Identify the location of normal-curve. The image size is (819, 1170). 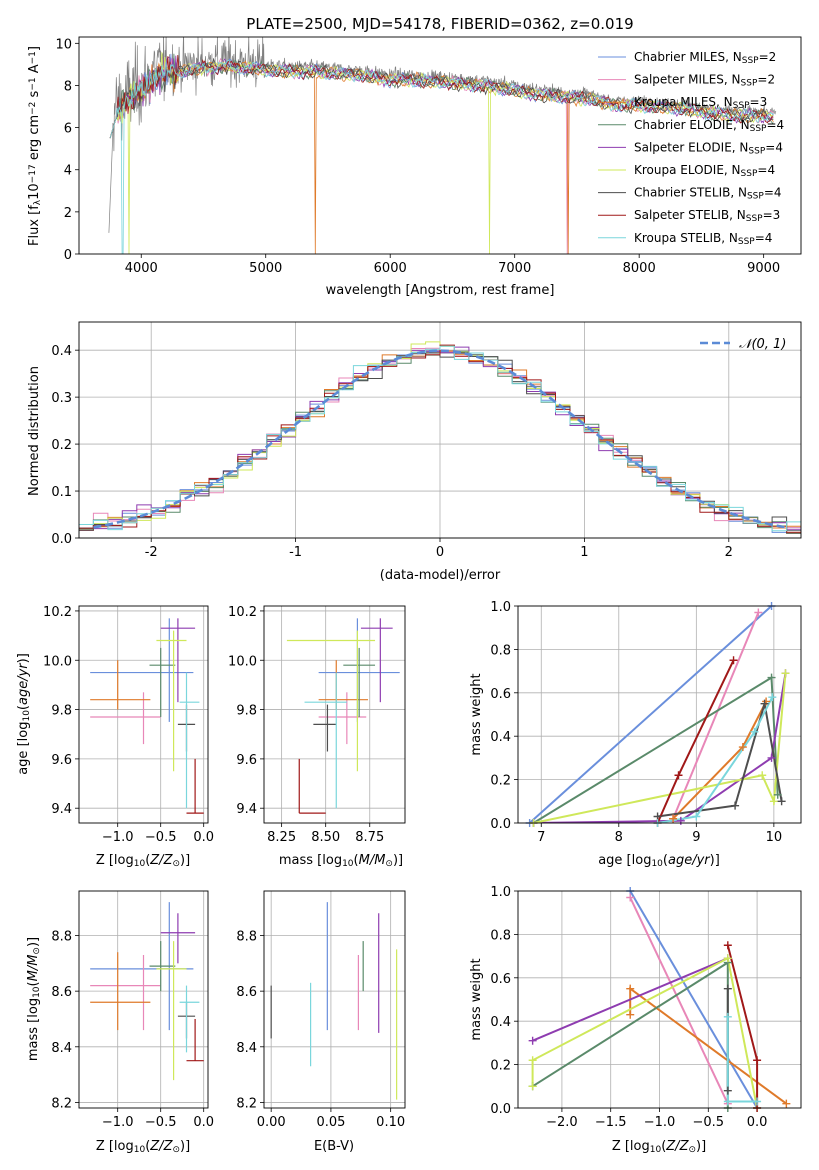
(440, 439).